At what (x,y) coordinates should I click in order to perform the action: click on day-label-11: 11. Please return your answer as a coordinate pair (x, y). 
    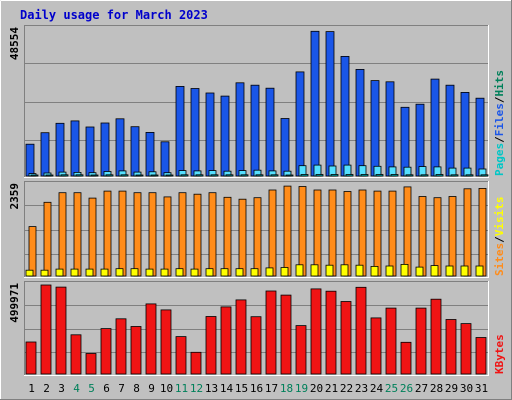
    Looking at the image, I should click on (181, 388).